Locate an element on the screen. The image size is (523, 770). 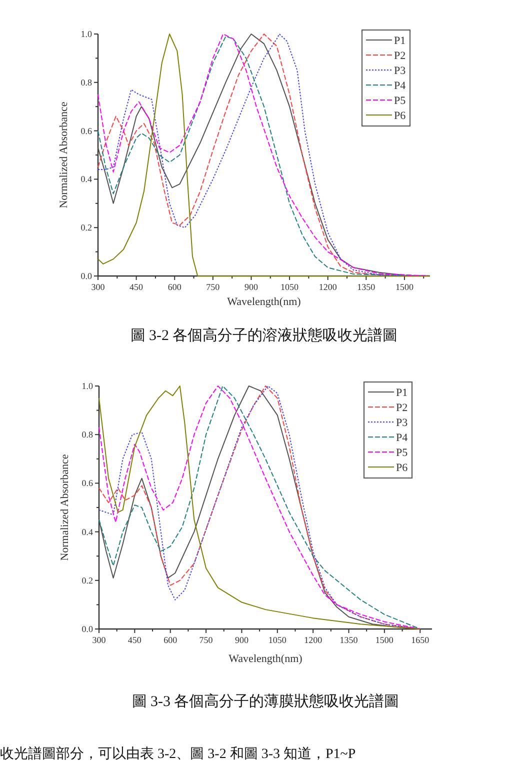
x-tick-label: 1650 is located at coordinates (420, 640).